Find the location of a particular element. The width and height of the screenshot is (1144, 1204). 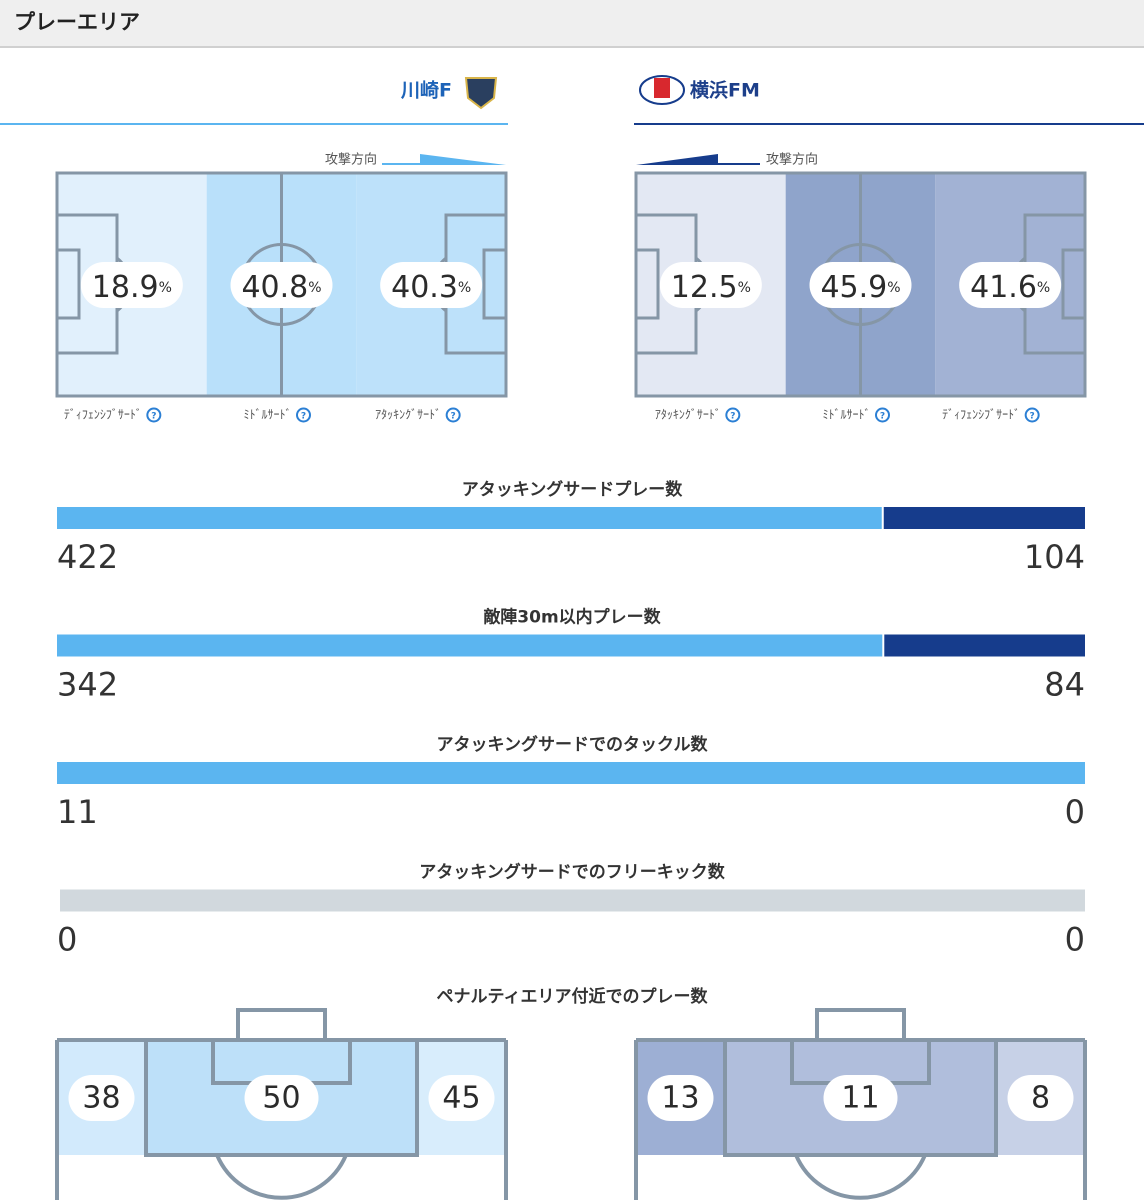

stat-label: アタッキングサードでのフリーキック数 is located at coordinates (572, 872).